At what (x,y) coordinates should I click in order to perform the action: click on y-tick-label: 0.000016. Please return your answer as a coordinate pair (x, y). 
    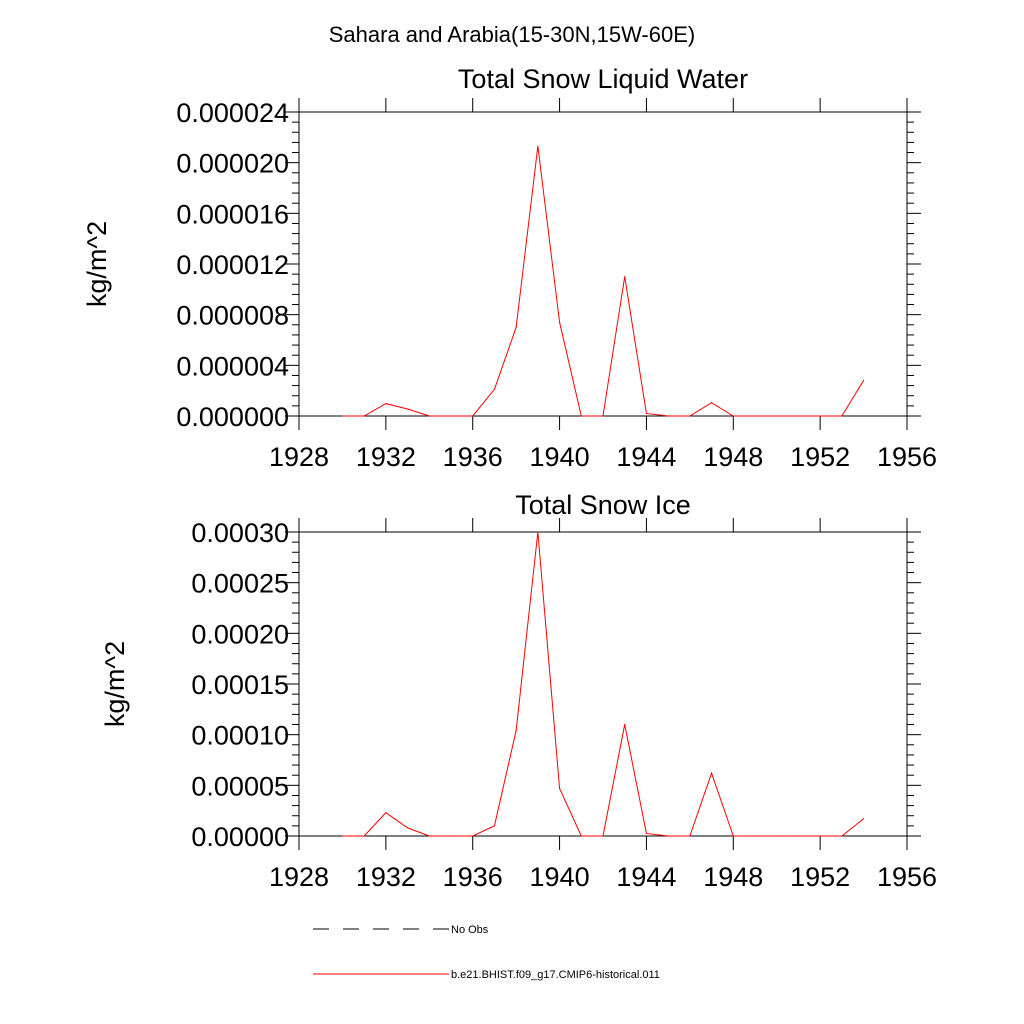
    Looking at the image, I should click on (232, 214).